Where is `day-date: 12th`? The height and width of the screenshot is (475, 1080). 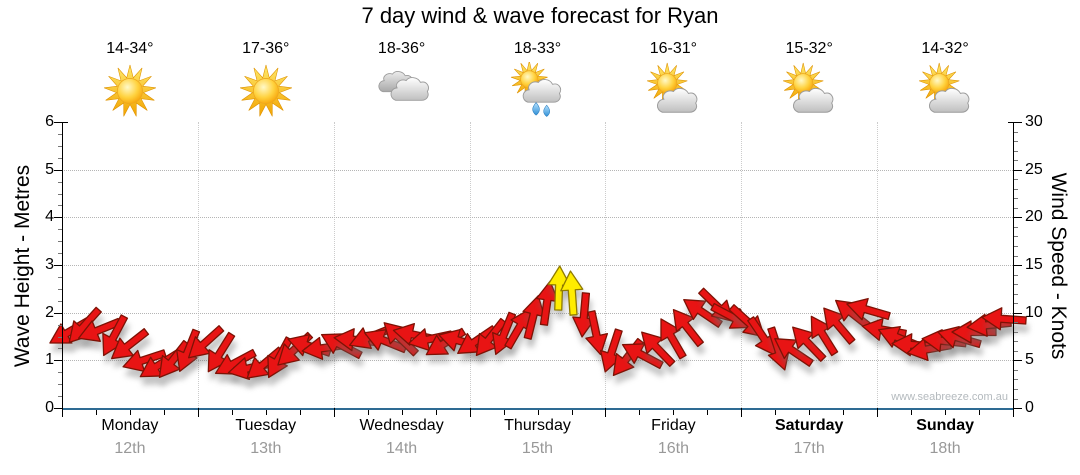
day-date: 12th is located at coordinates (130, 448).